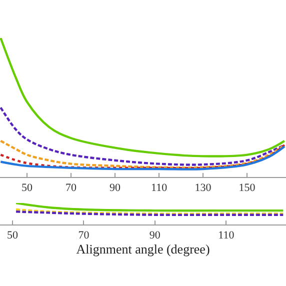 This screenshot has height=286, width=286. I want to click on x-tick-label: 150, so click(247, 188).